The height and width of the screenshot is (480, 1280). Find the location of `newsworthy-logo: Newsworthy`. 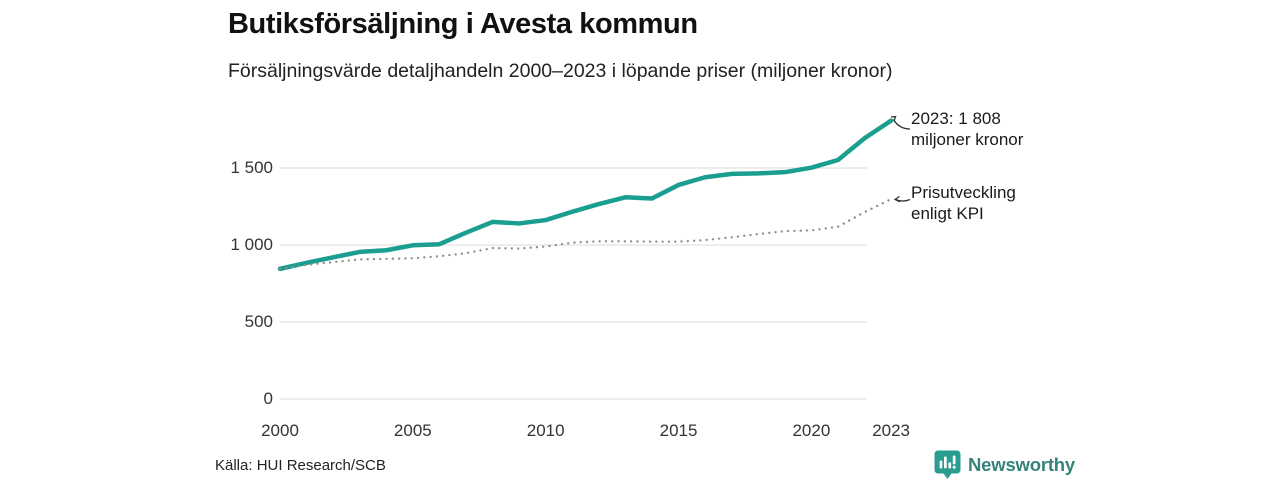

newsworthy-logo: Newsworthy is located at coordinates (1004, 465).